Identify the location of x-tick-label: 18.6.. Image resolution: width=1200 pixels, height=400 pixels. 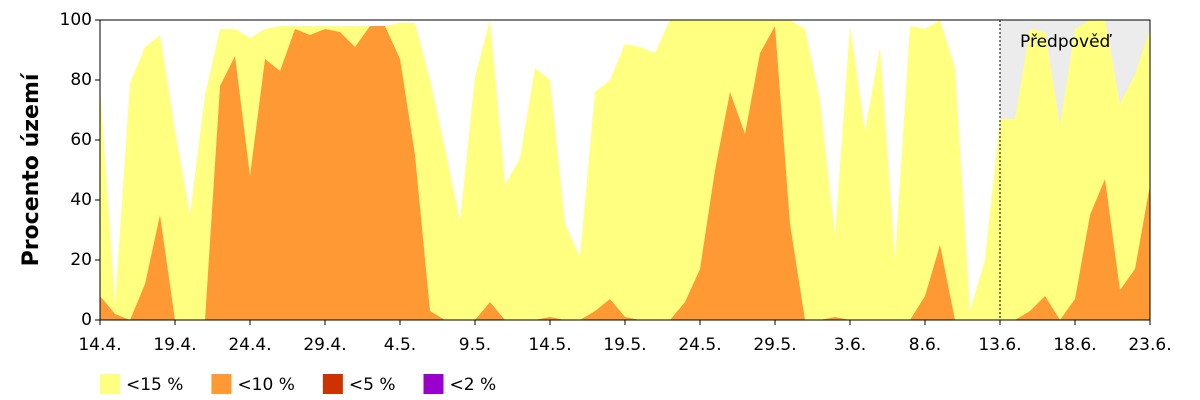
(1074, 345).